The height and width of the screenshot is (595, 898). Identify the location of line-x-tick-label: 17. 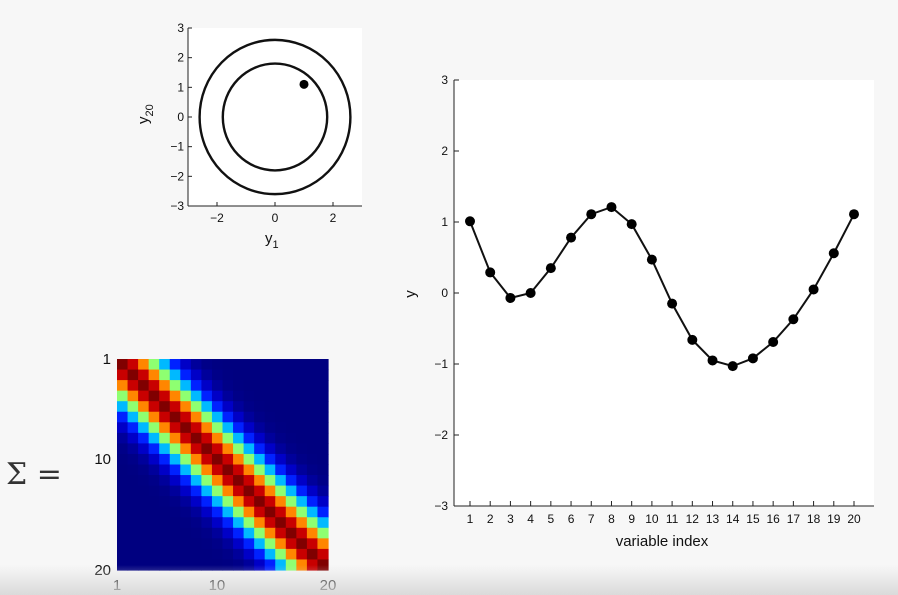
(794, 519).